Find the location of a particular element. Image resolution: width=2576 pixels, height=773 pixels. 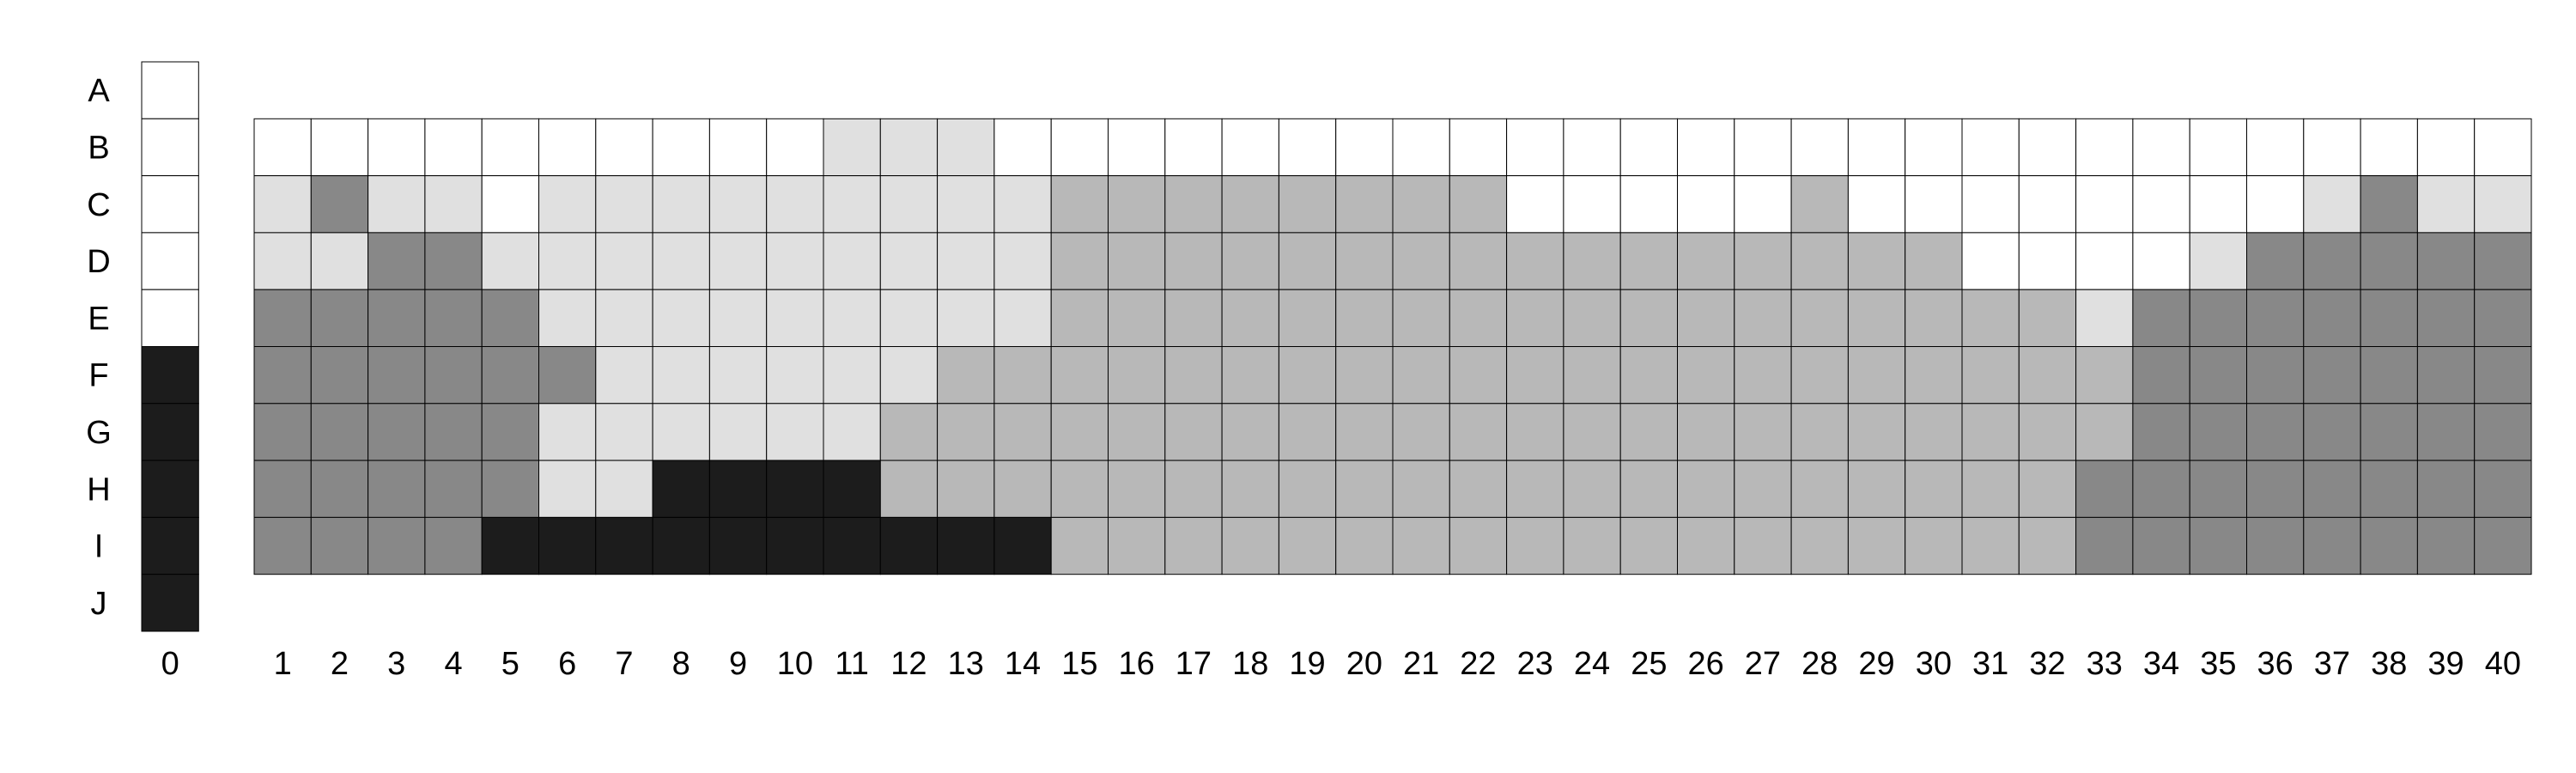

column-label-10: 10 is located at coordinates (795, 664).